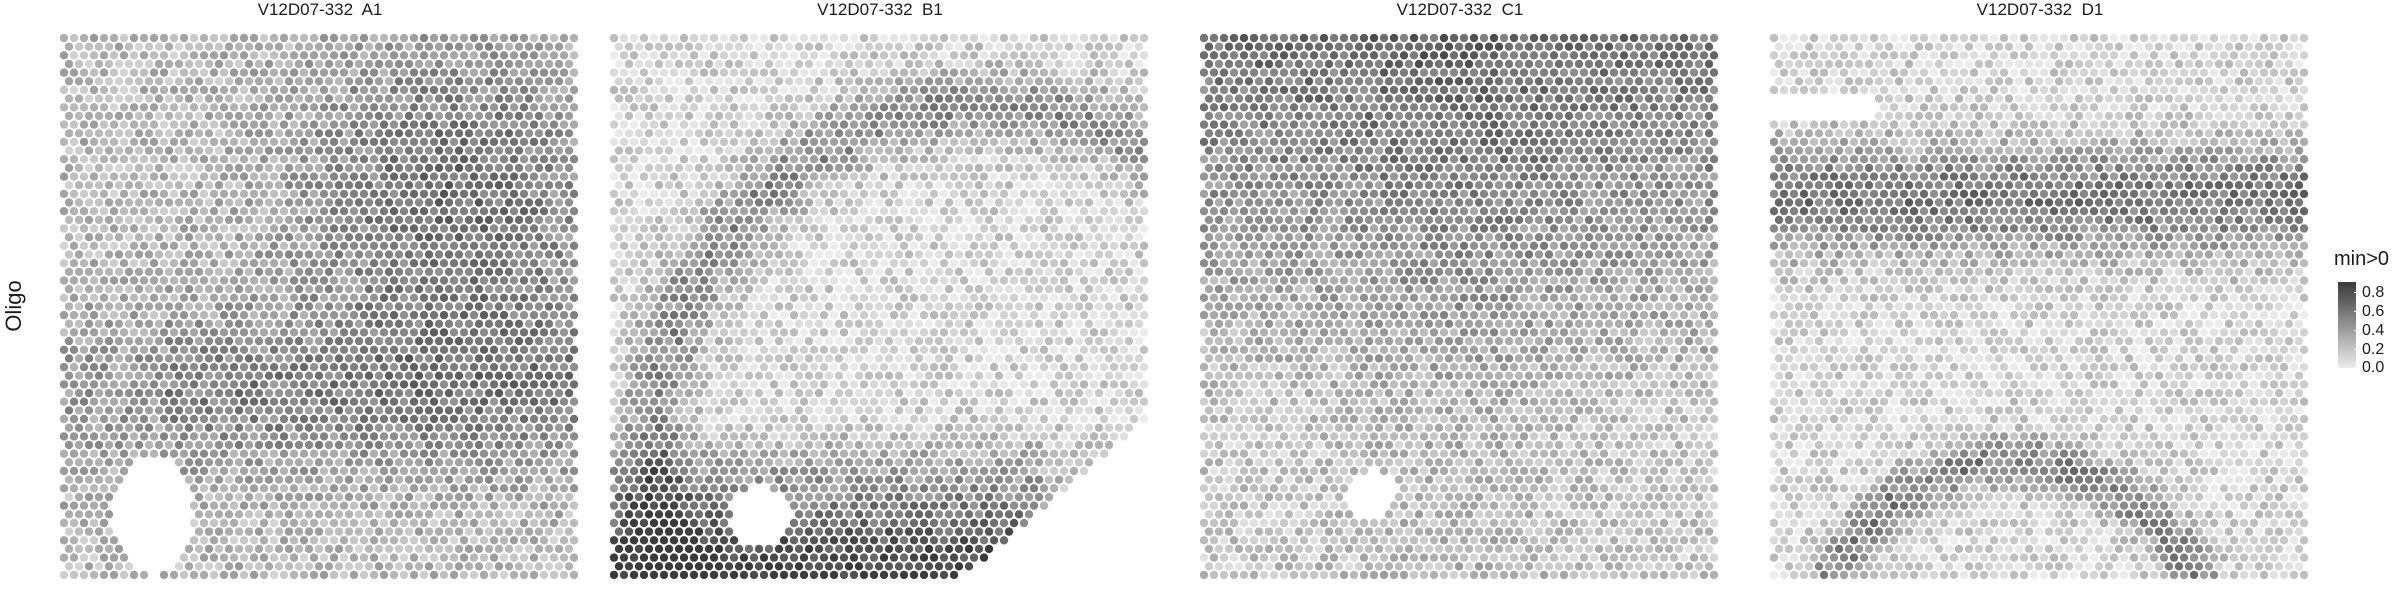  I want to click on legend-tick-label: 0.8, so click(2373, 292).